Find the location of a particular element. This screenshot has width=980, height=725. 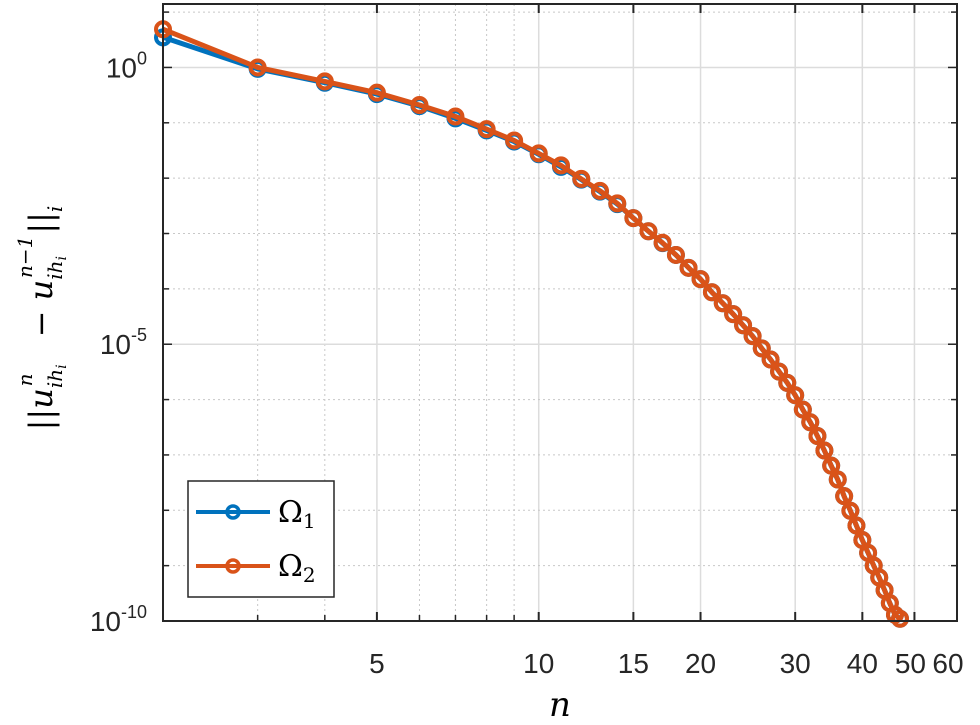

x-tick-label: 15 is located at coordinates (633, 663).